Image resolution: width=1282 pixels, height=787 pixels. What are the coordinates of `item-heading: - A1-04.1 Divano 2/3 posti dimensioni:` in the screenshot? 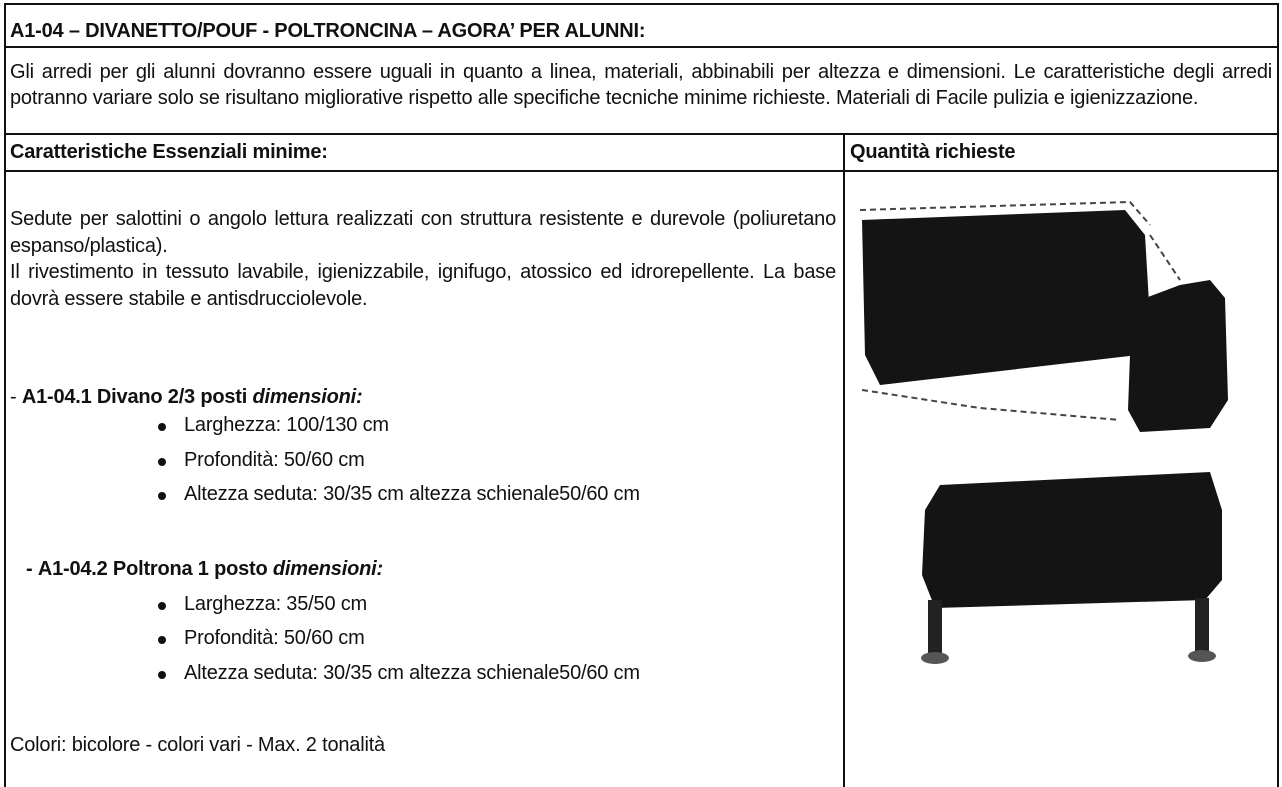 It's located at (186, 397).